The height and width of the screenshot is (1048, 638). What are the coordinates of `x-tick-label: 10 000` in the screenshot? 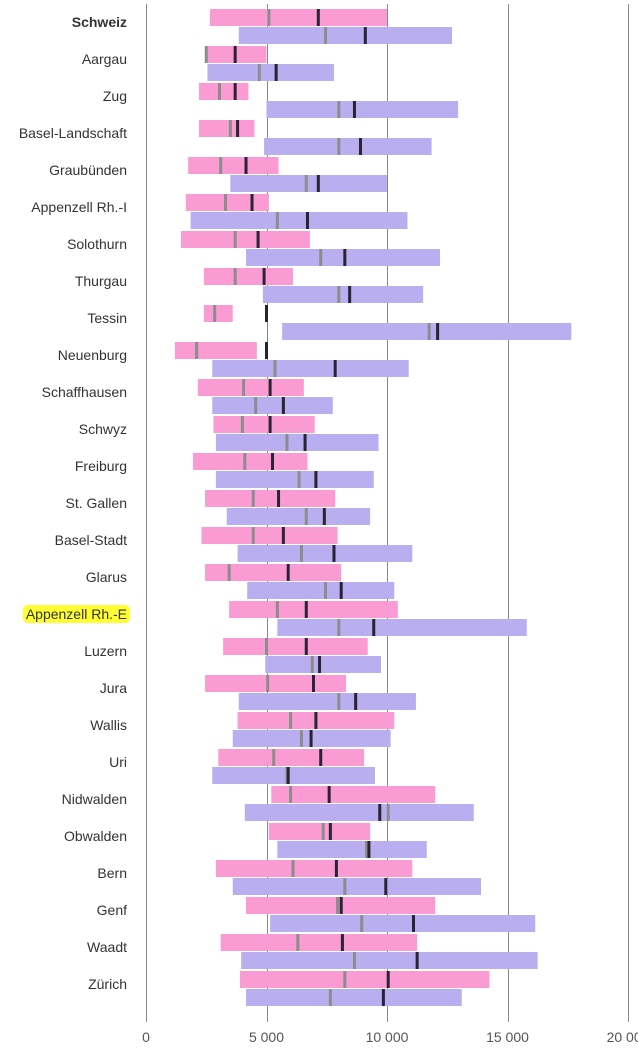 It's located at (387, 1037).